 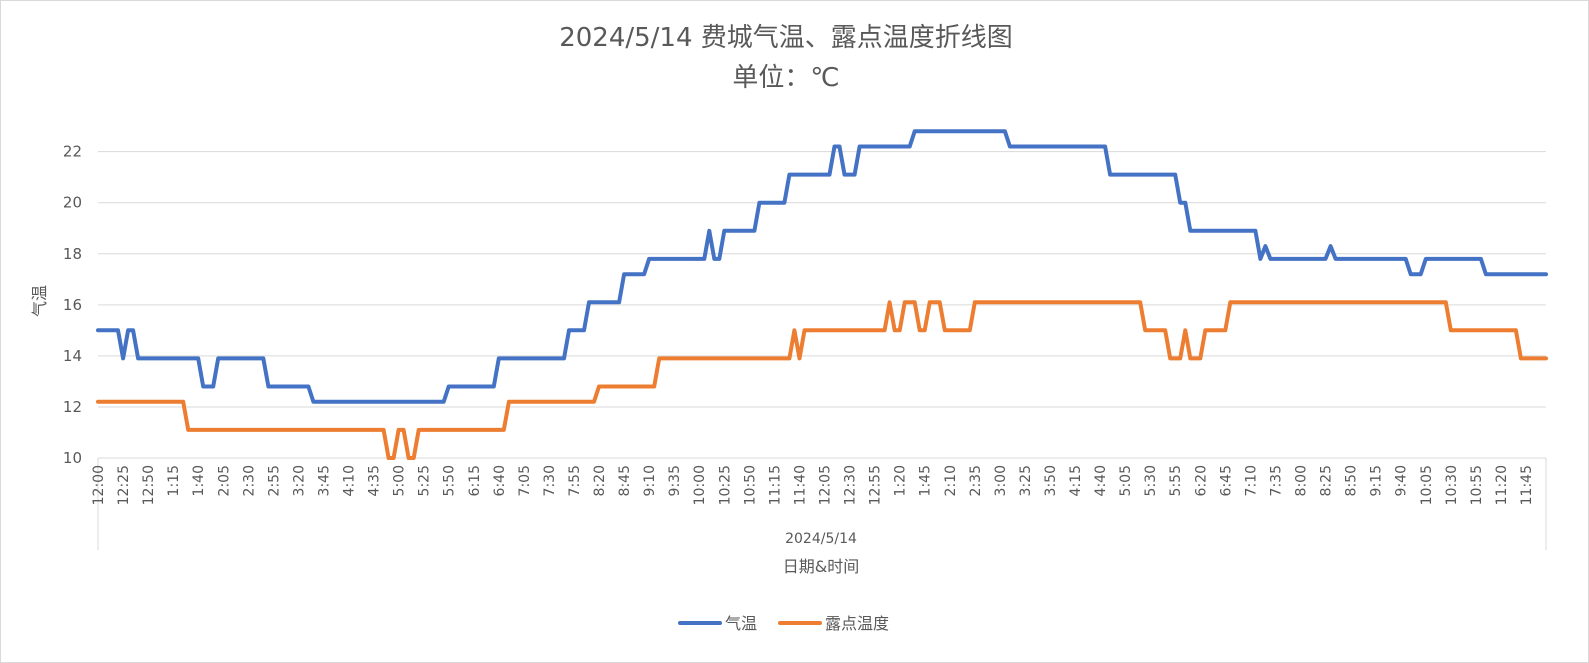 What do you see at coordinates (1151, 480) in the screenshot?
I see `x-tick-label: 5:30` at bounding box center [1151, 480].